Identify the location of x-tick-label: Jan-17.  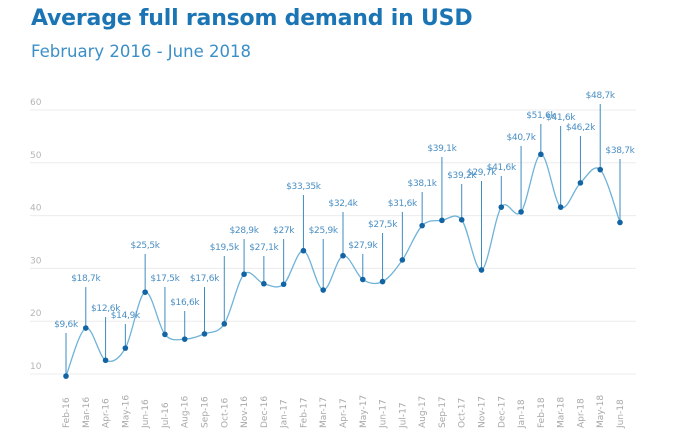
(285, 414).